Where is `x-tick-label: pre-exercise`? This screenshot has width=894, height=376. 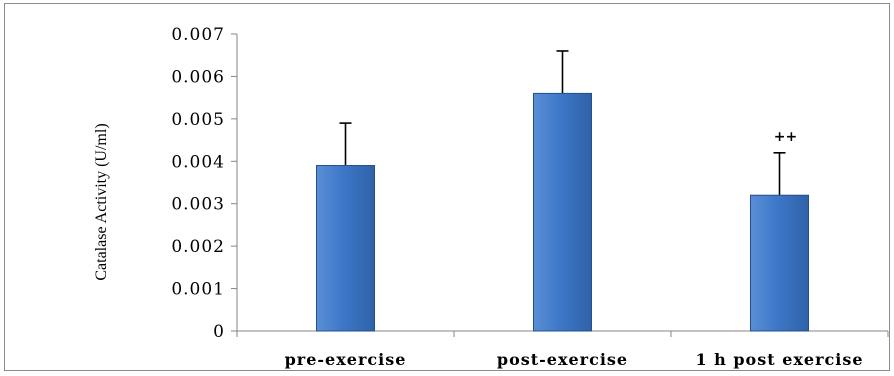
x-tick-label: pre-exercise is located at coordinates (346, 359).